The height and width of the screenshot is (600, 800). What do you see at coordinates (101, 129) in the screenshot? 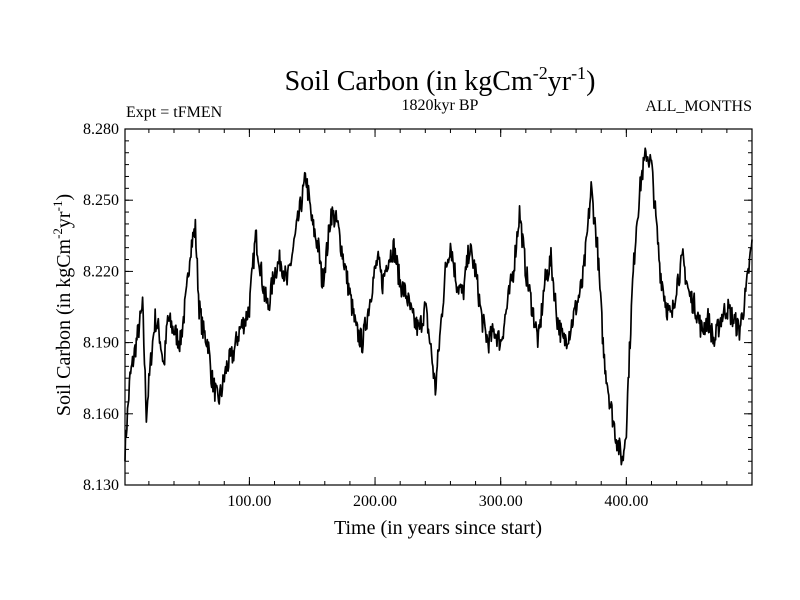
I see `y-tick-label: 8.280` at bounding box center [101, 129].